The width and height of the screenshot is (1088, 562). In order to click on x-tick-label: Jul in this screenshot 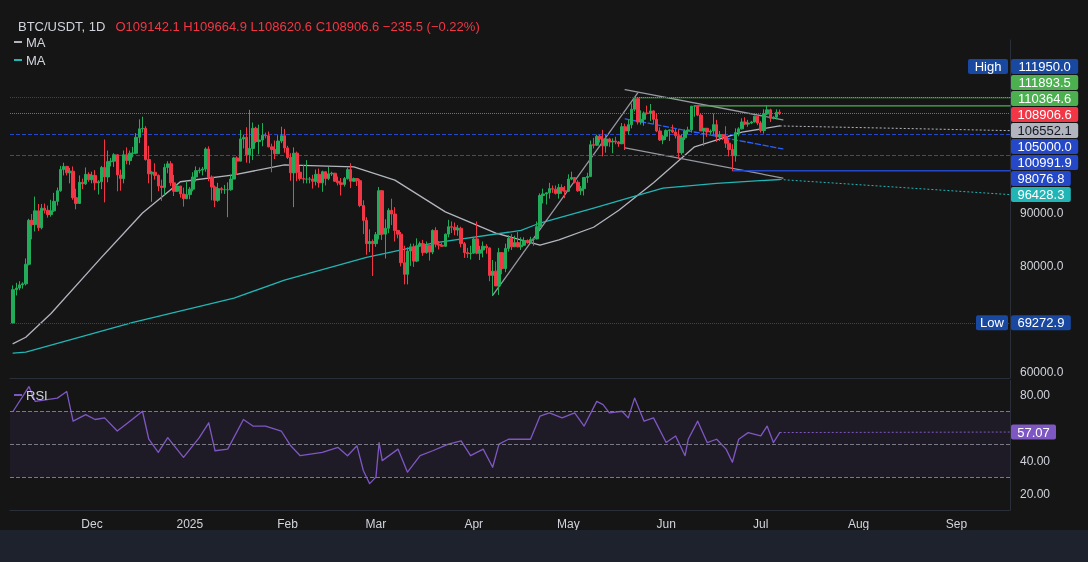, I will do `click(761, 524)`.